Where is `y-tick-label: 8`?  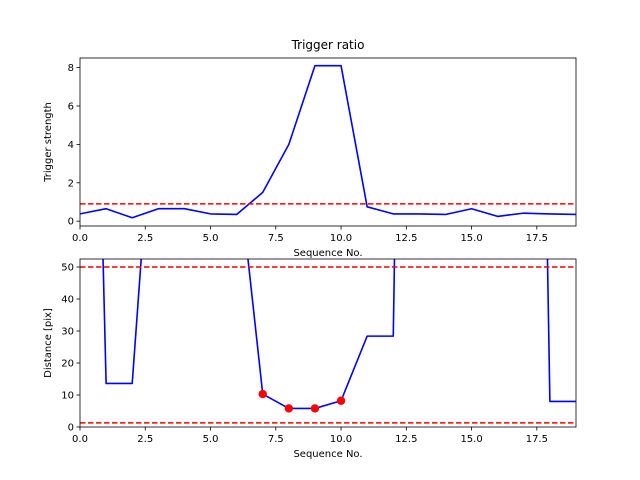 y-tick-label: 8 is located at coordinates (71, 68).